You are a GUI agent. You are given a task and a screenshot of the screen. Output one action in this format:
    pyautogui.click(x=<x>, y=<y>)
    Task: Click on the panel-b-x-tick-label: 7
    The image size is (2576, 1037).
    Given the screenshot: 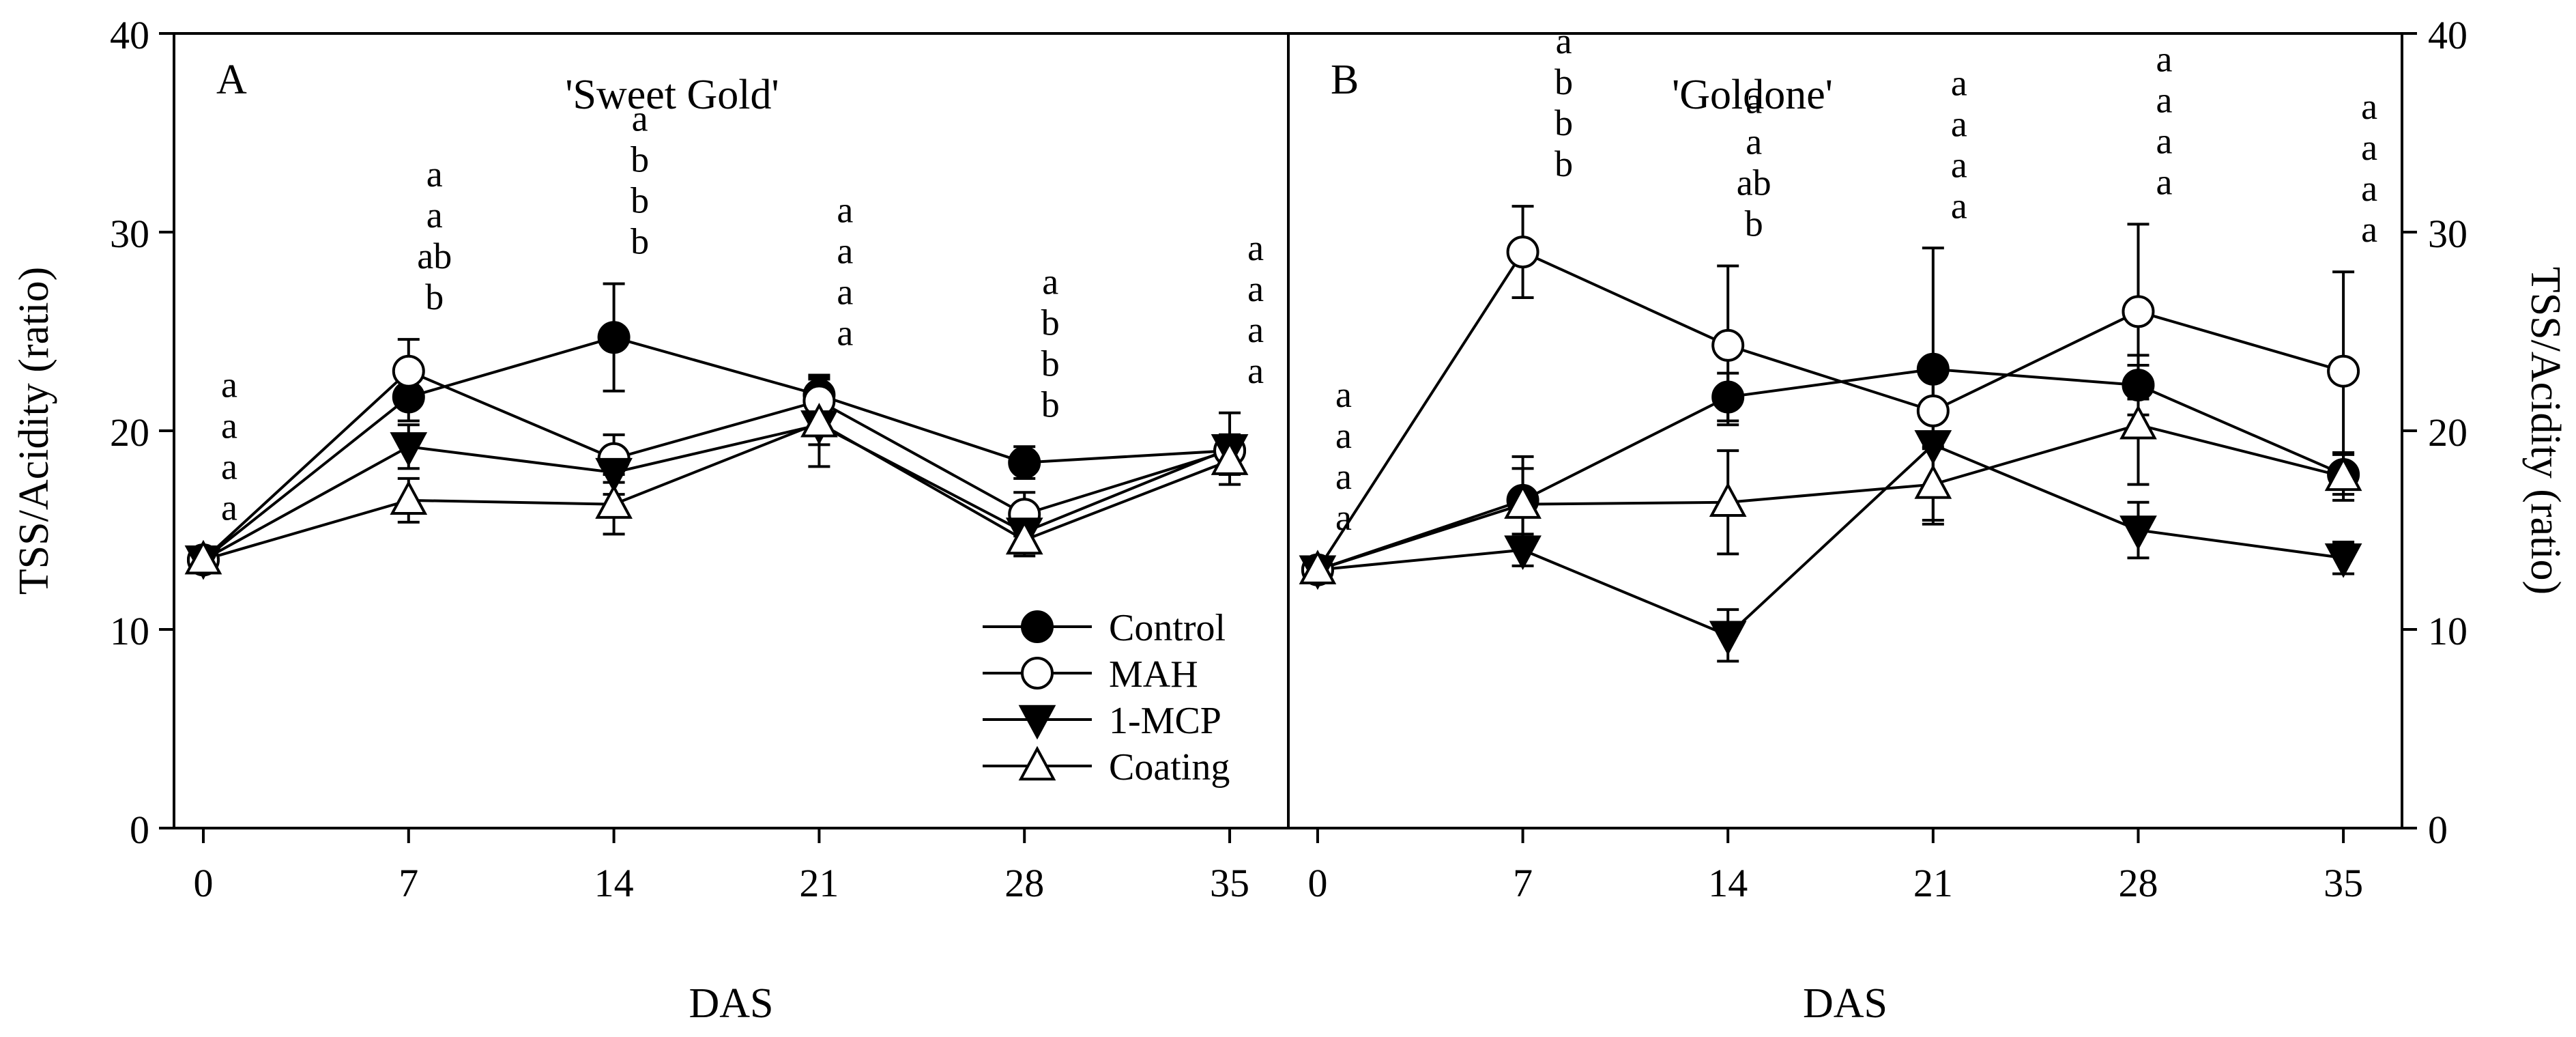 What is the action you would take?
    pyautogui.click(x=1523, y=883)
    